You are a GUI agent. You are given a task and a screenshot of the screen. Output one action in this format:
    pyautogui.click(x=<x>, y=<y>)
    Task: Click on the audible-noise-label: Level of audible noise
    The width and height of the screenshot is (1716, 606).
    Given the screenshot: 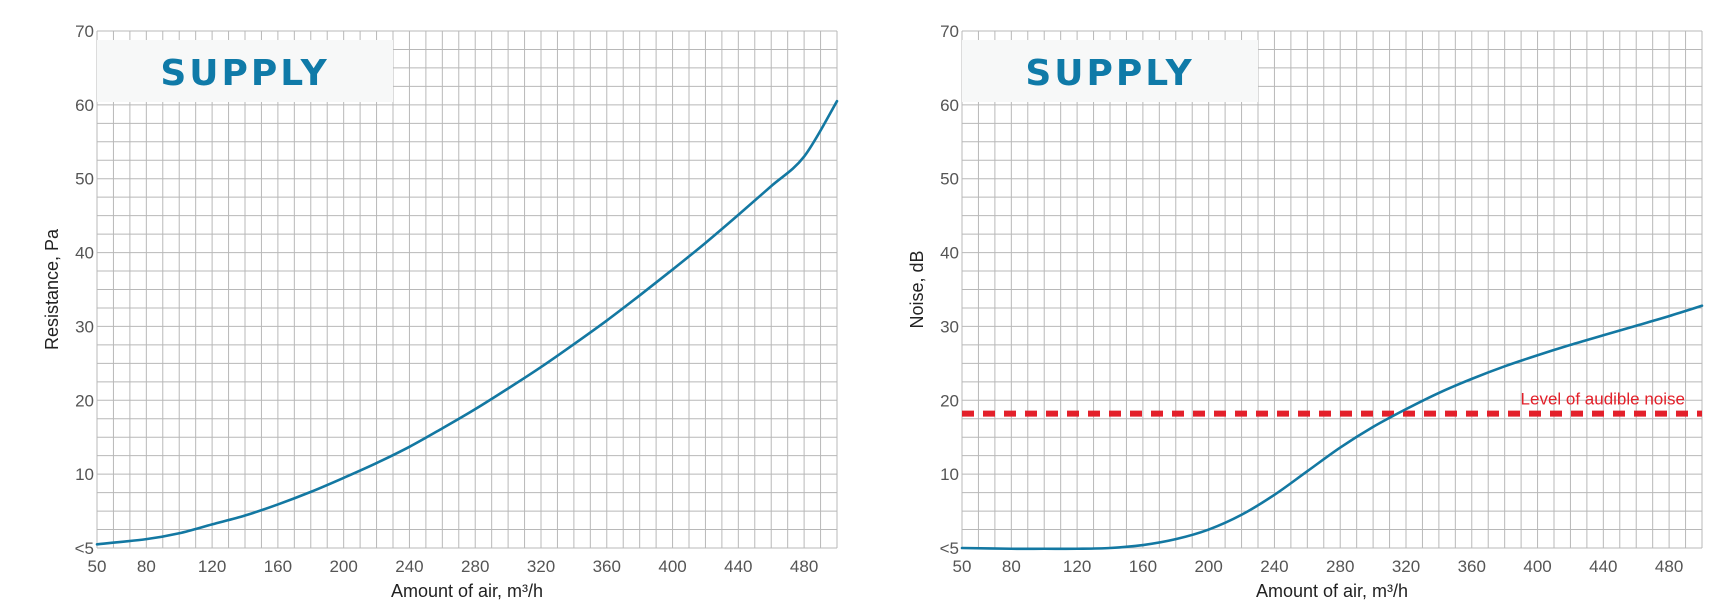 What is the action you would take?
    pyautogui.click(x=1603, y=399)
    